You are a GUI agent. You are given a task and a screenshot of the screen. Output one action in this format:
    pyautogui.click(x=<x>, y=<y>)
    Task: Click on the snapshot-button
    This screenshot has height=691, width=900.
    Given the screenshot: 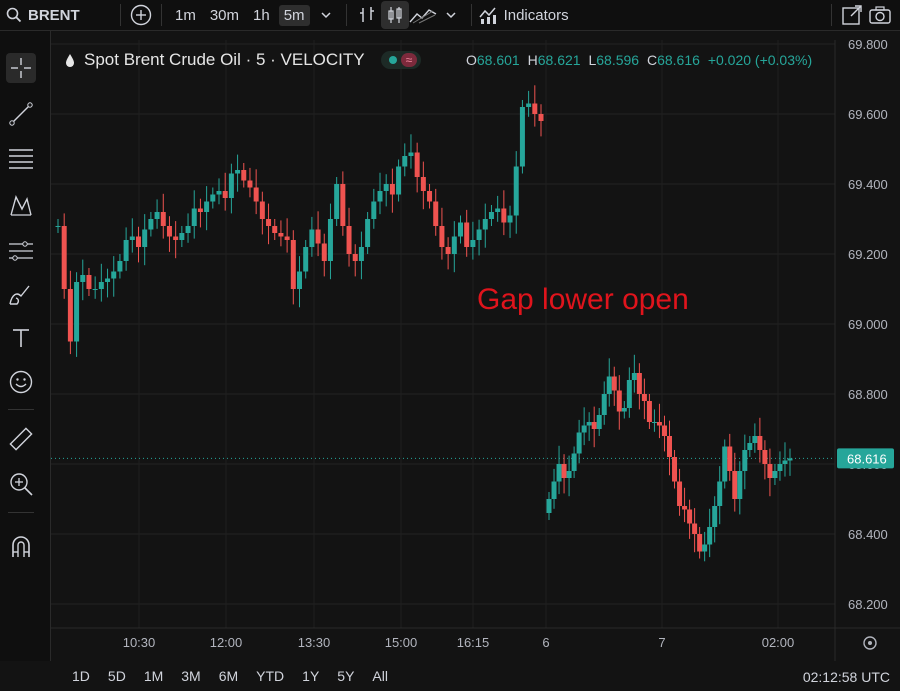 What is the action you would take?
    pyautogui.click(x=880, y=15)
    